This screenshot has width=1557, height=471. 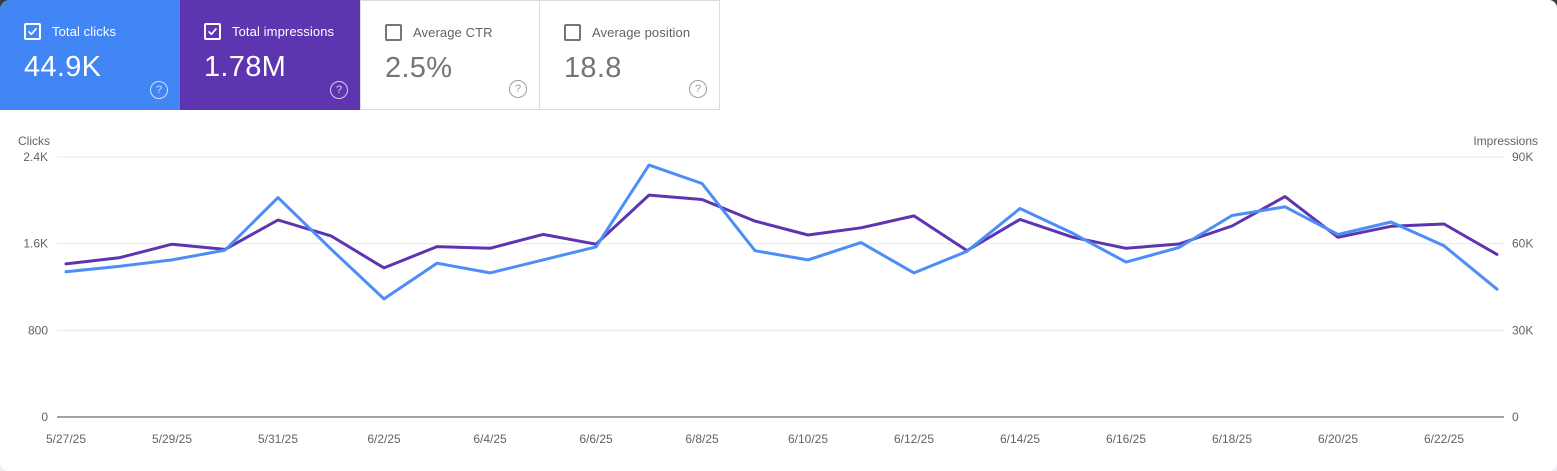 I want to click on left-axis-tick: 1.6K, so click(x=35, y=244).